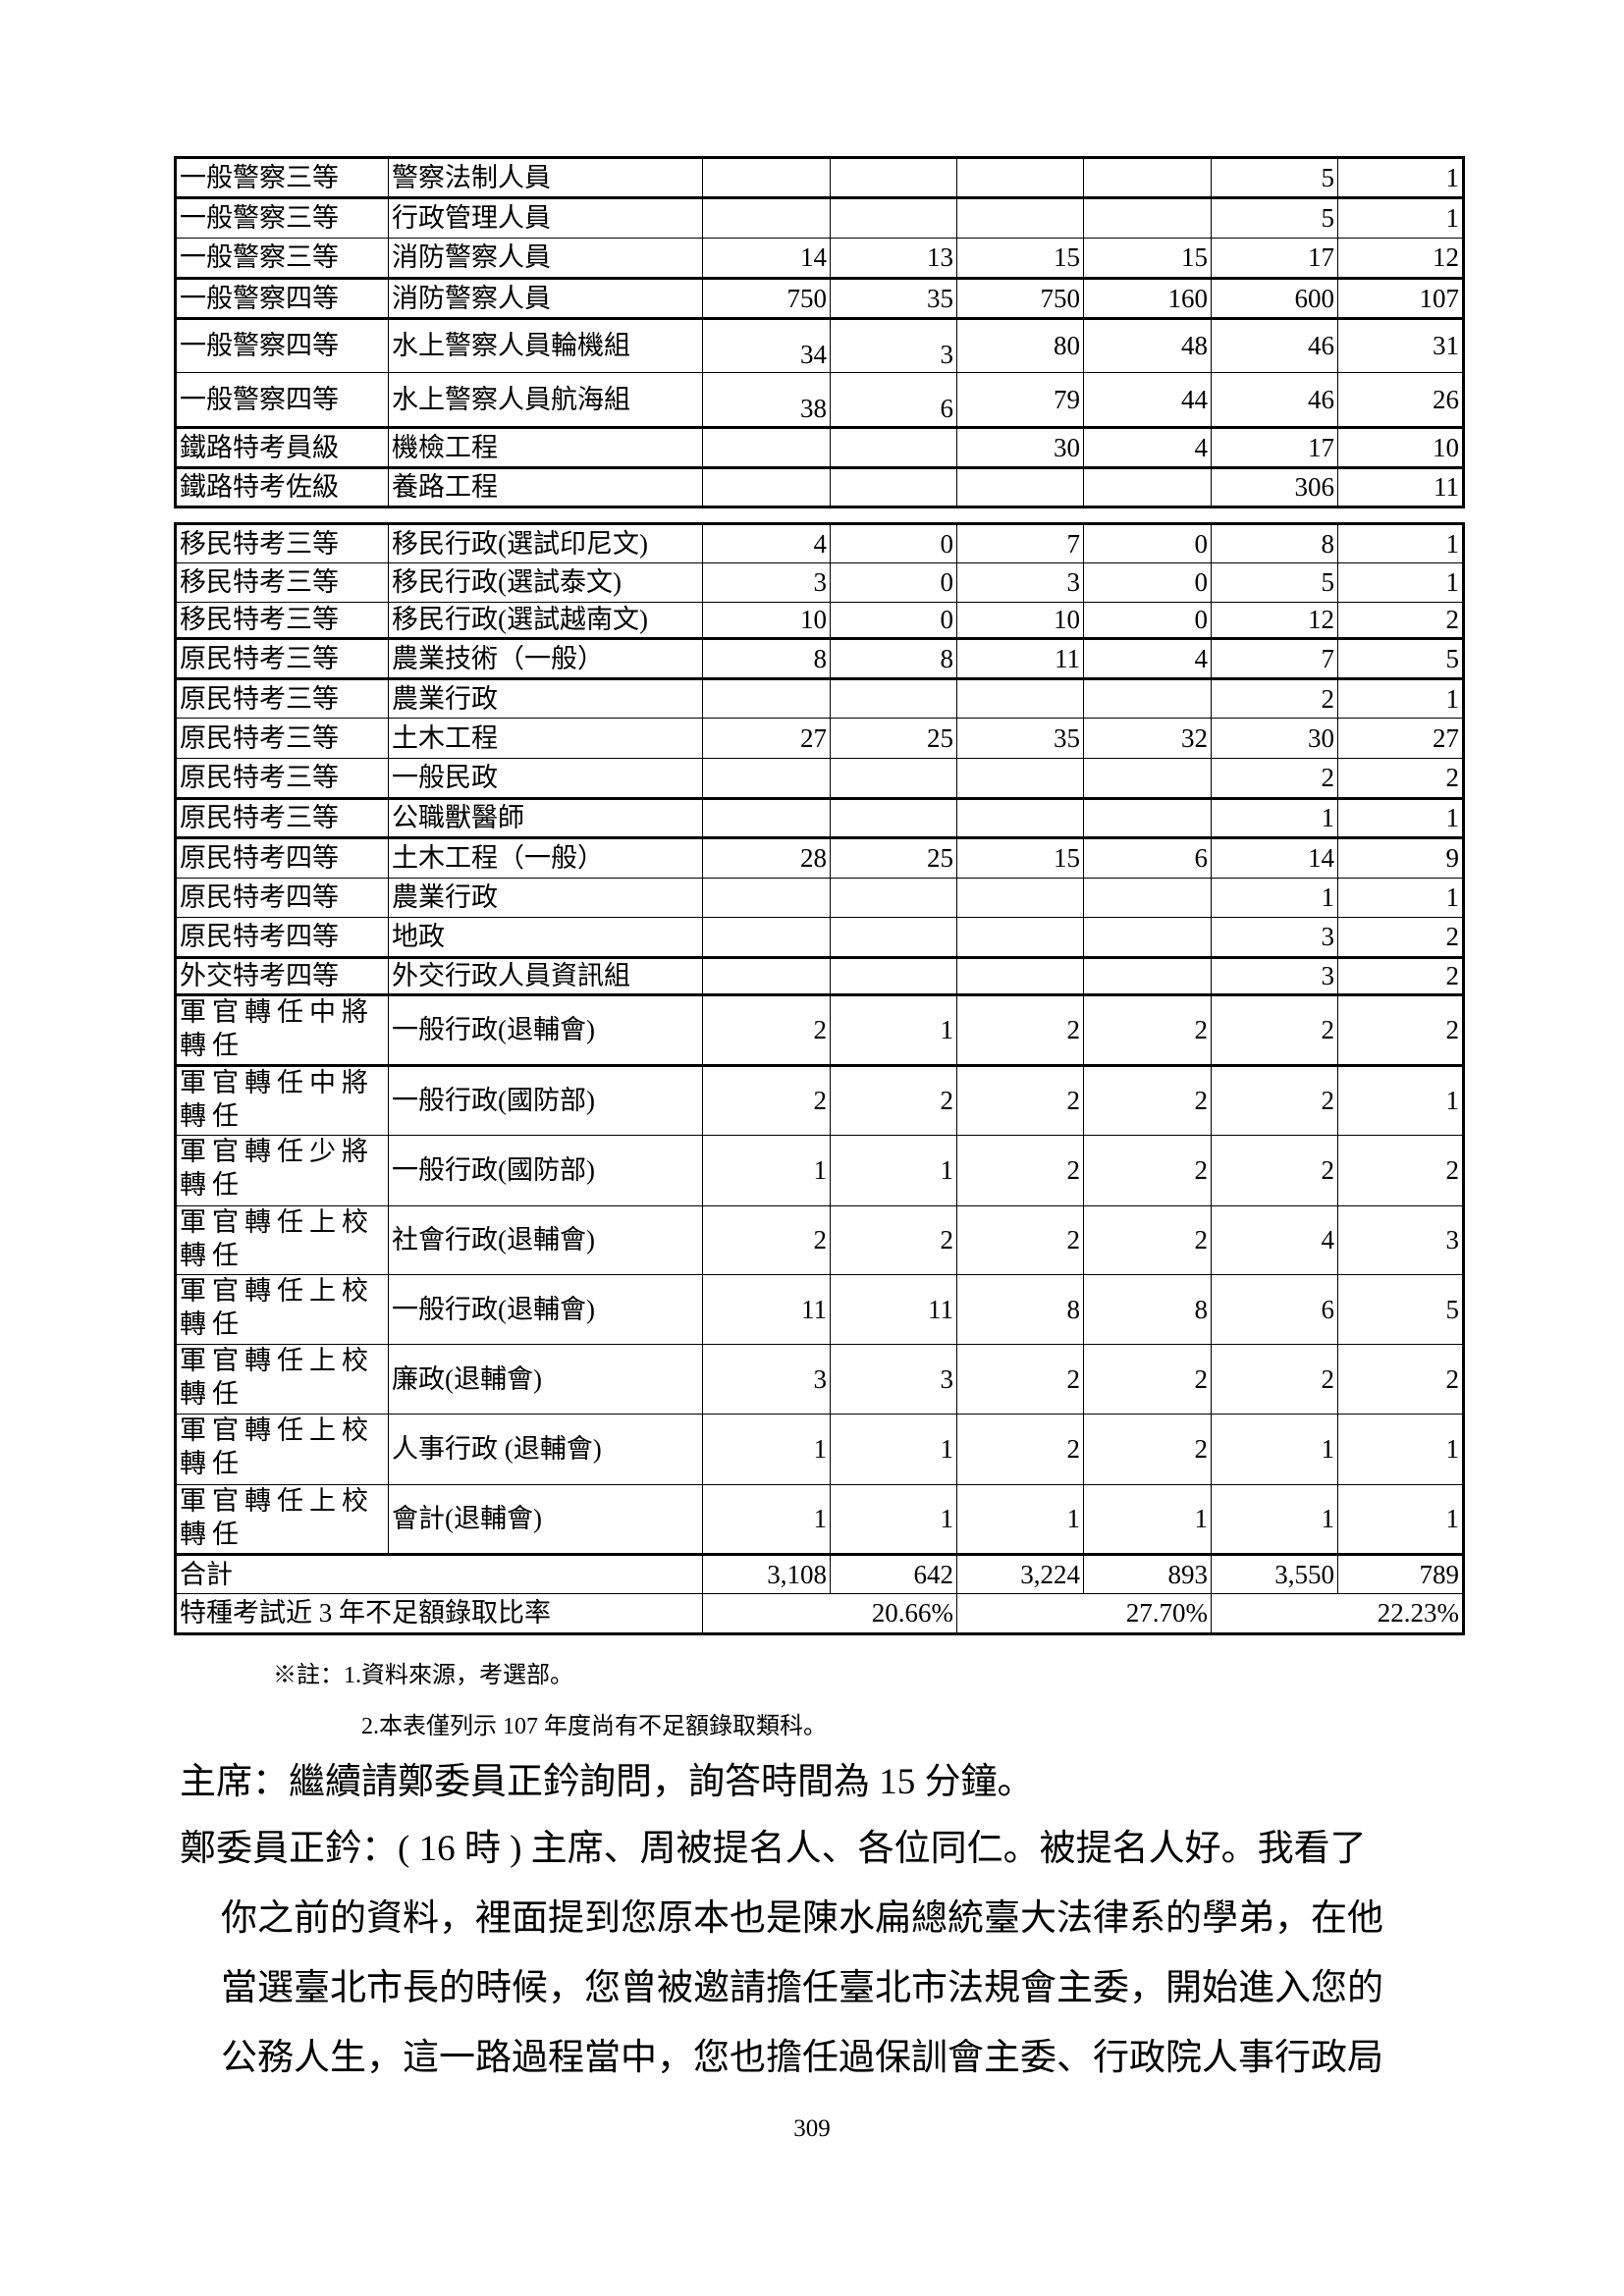 The height and width of the screenshot is (2296, 1624). Describe the element at coordinates (282, 447) in the screenshot. I see `exam-cell: 鐵路特考員級` at that location.